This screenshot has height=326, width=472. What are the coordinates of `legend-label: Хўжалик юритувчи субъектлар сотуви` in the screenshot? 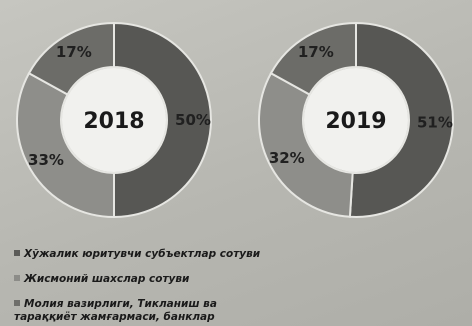 It's located at (142, 254).